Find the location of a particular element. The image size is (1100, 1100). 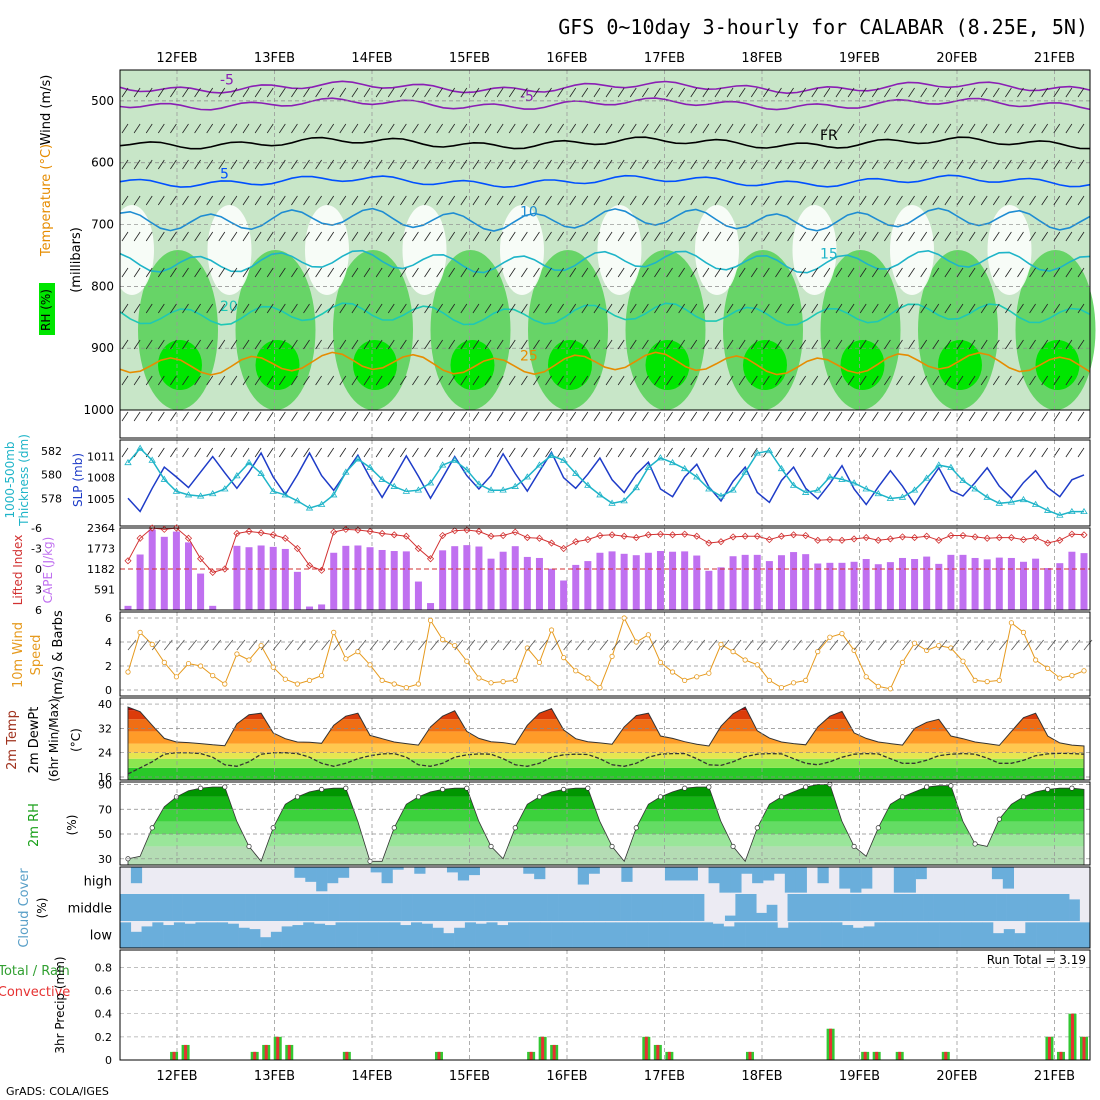

axis-label: (6hr Min/Max) is located at coordinates (54, 740).